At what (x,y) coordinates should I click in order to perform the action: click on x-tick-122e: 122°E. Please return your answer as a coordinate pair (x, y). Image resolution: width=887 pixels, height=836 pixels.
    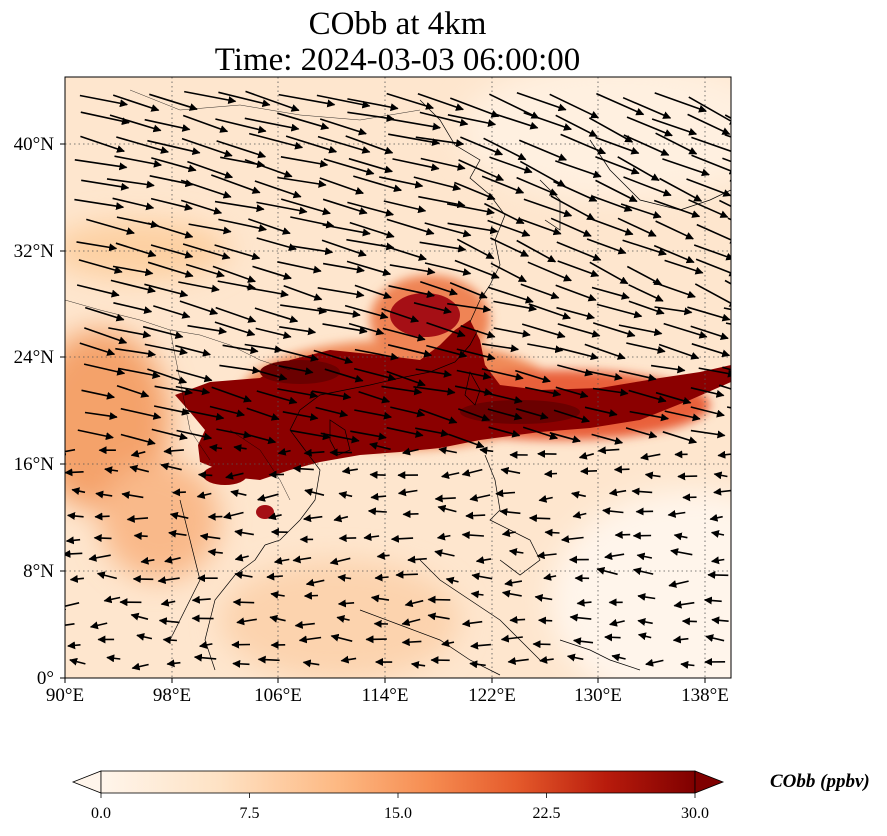
    Looking at the image, I should click on (492, 695).